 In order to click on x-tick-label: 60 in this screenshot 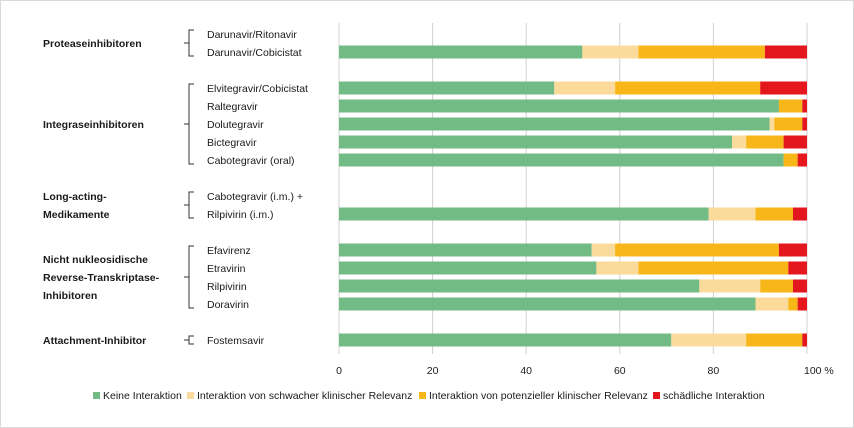, I will do `click(620, 371)`.